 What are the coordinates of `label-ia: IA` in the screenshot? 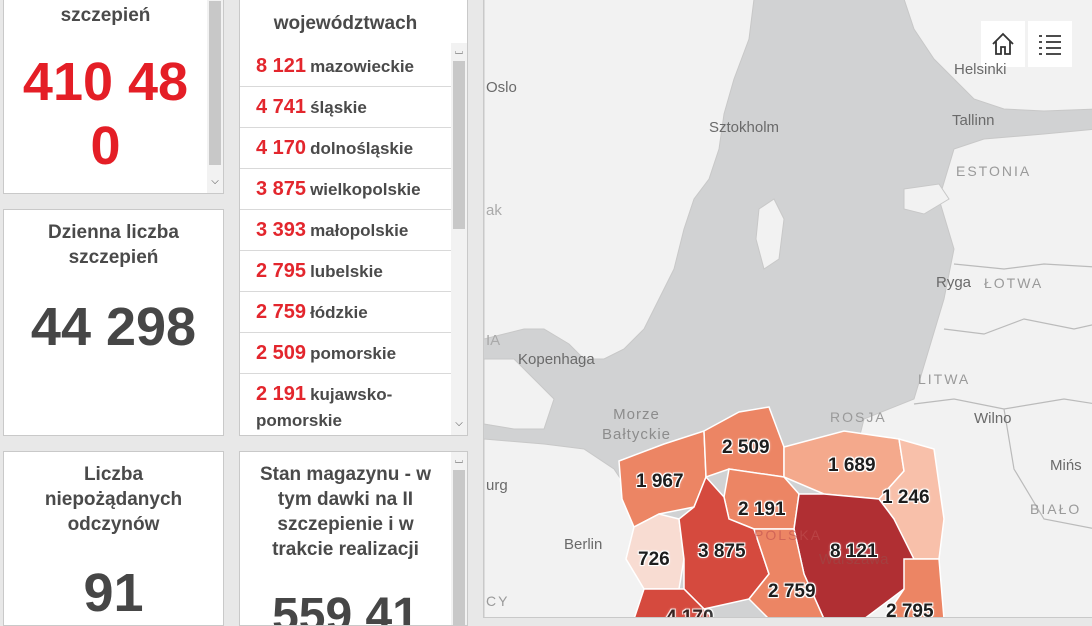 It's located at (493, 340).